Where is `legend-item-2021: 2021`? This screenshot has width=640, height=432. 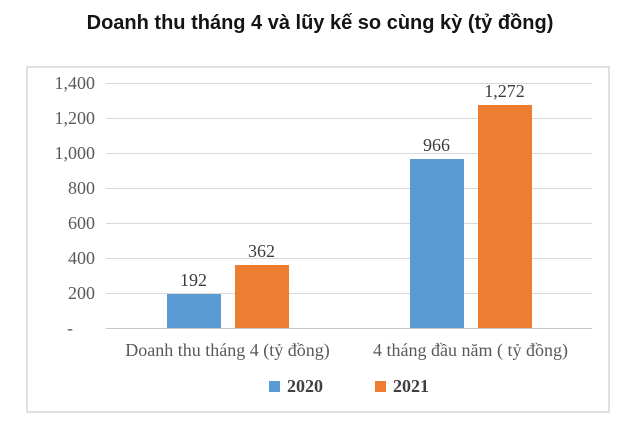 legend-item-2021: 2021 is located at coordinates (402, 386).